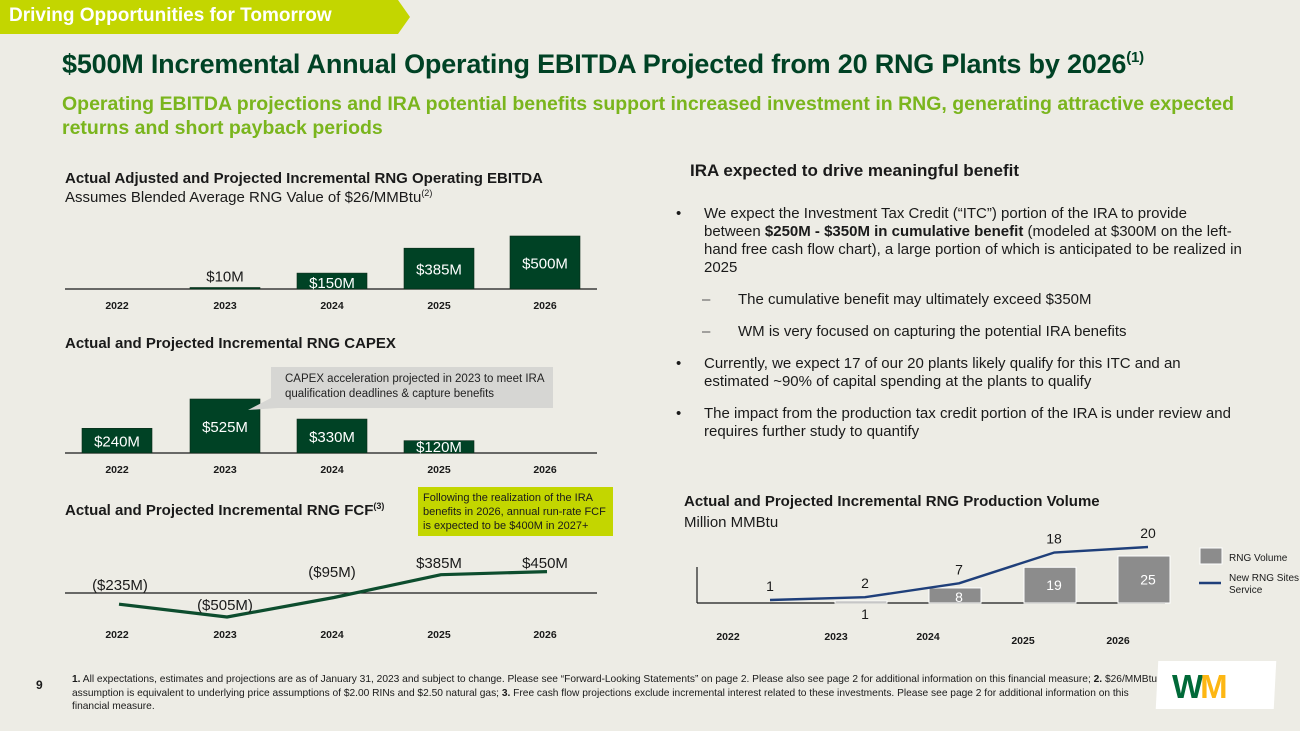 The height and width of the screenshot is (731, 1300). I want to click on ebitda-bar-2023, so click(225, 288).